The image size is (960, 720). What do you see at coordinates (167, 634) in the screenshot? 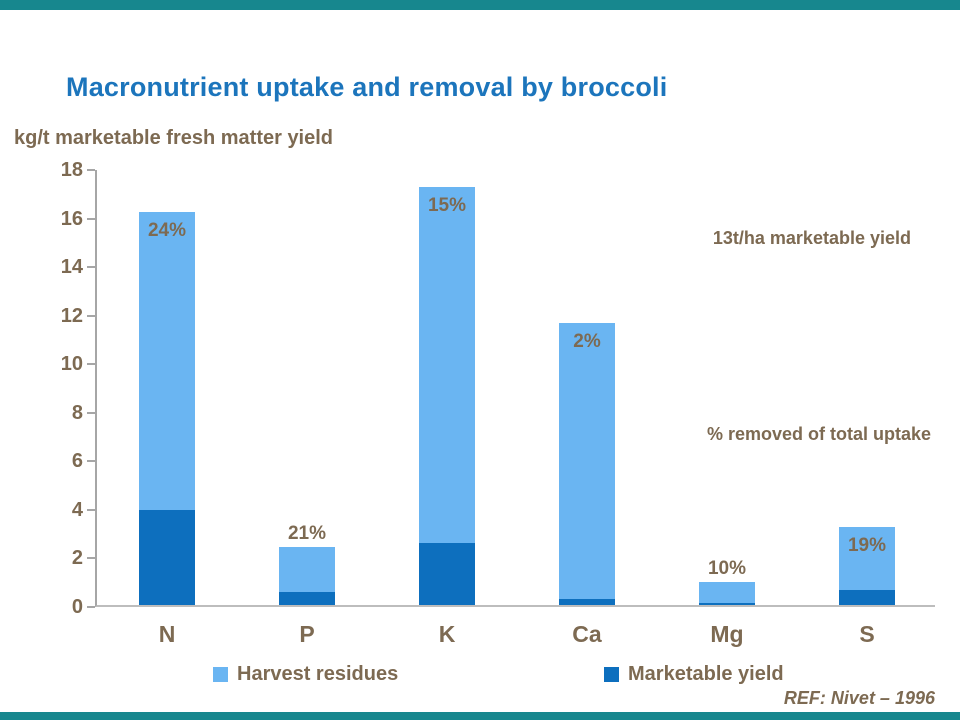
I see `x-axis-label-N: N` at bounding box center [167, 634].